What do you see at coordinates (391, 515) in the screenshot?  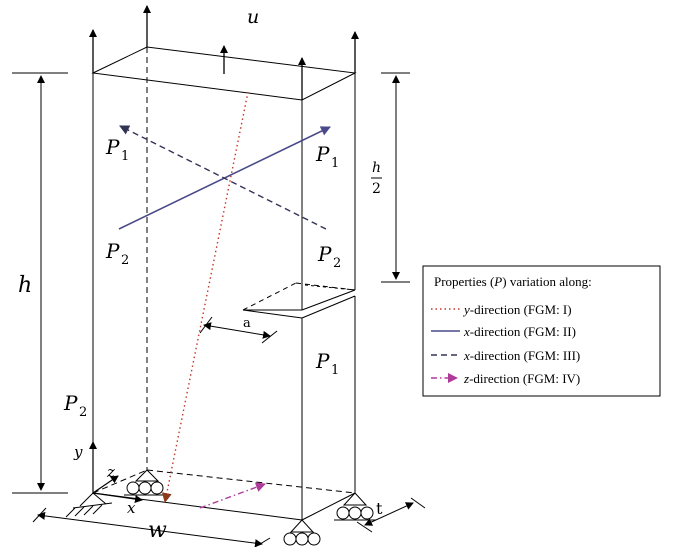 I see `dimension-t` at bounding box center [391, 515].